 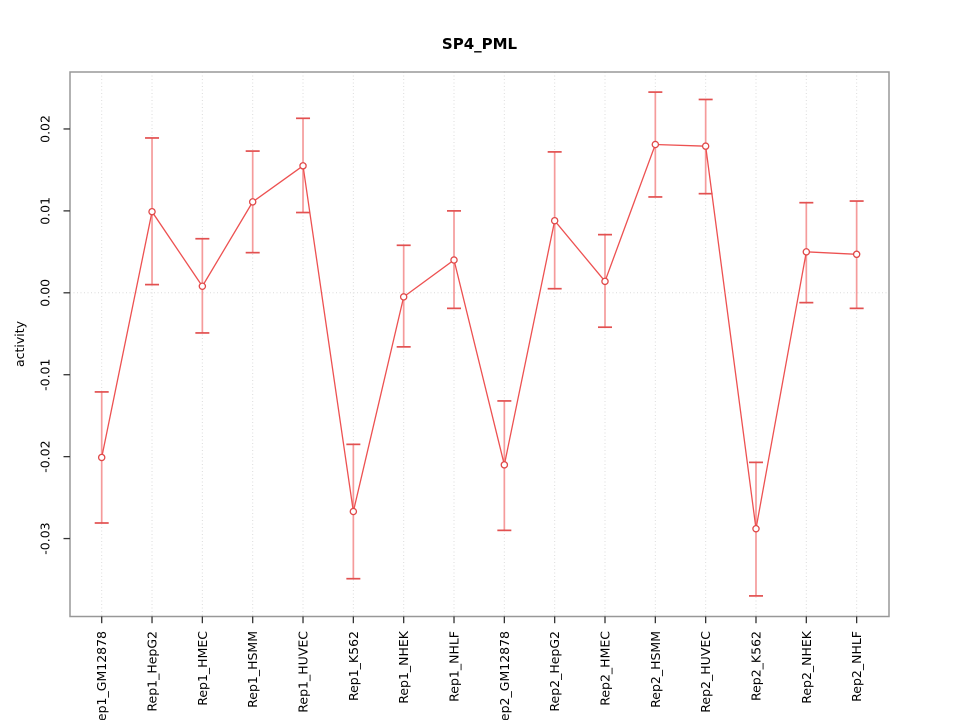 I want to click on x-tick-label: Rep2_HSMM, so click(x=655, y=669).